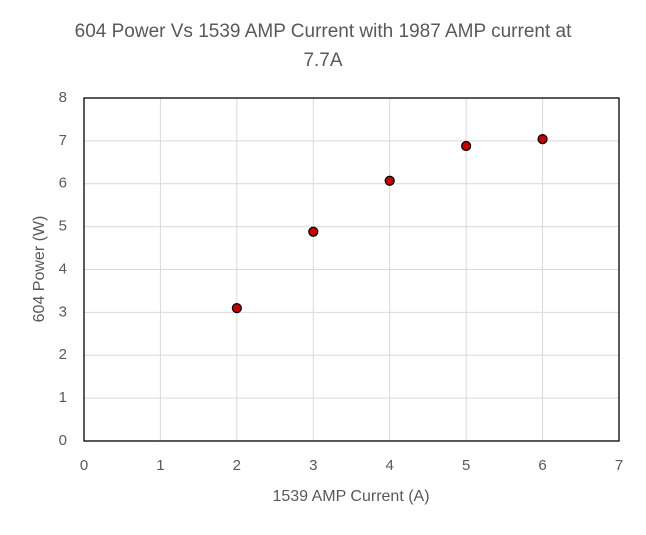 The width and height of the screenshot is (646, 535). Describe the element at coordinates (350, 496) in the screenshot. I see `x-axis-label: 1539 AMP Current (A)` at that location.